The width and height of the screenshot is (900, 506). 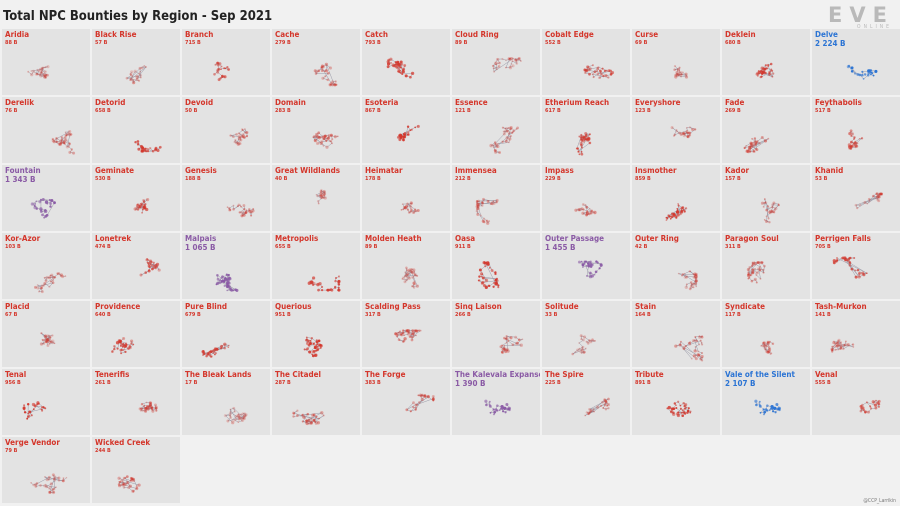 I want to click on bounty-value-label: 50 B, so click(x=191, y=111).